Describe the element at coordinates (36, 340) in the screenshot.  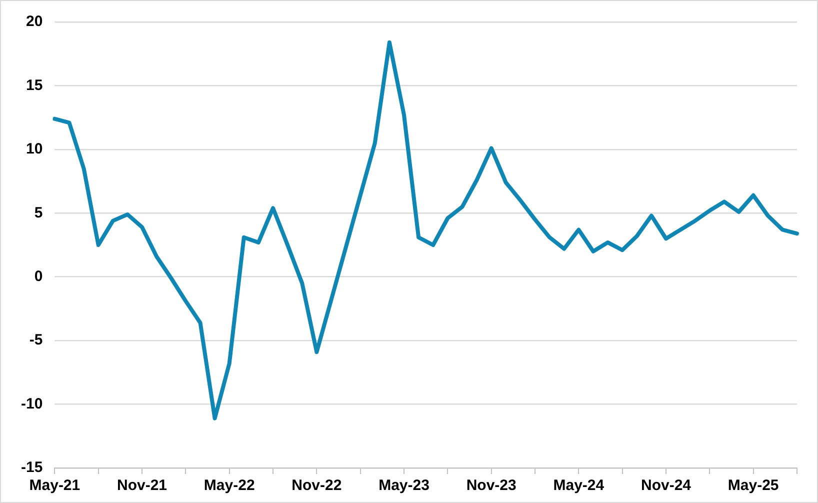
I see `y-tick-label: -5` at that location.